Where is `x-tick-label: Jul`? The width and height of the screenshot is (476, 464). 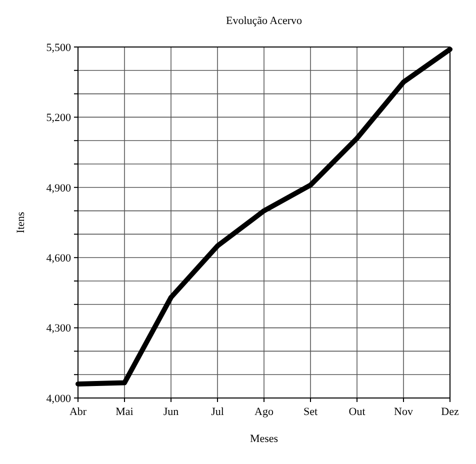
x-tick-label: Jul is located at coordinates (217, 412).